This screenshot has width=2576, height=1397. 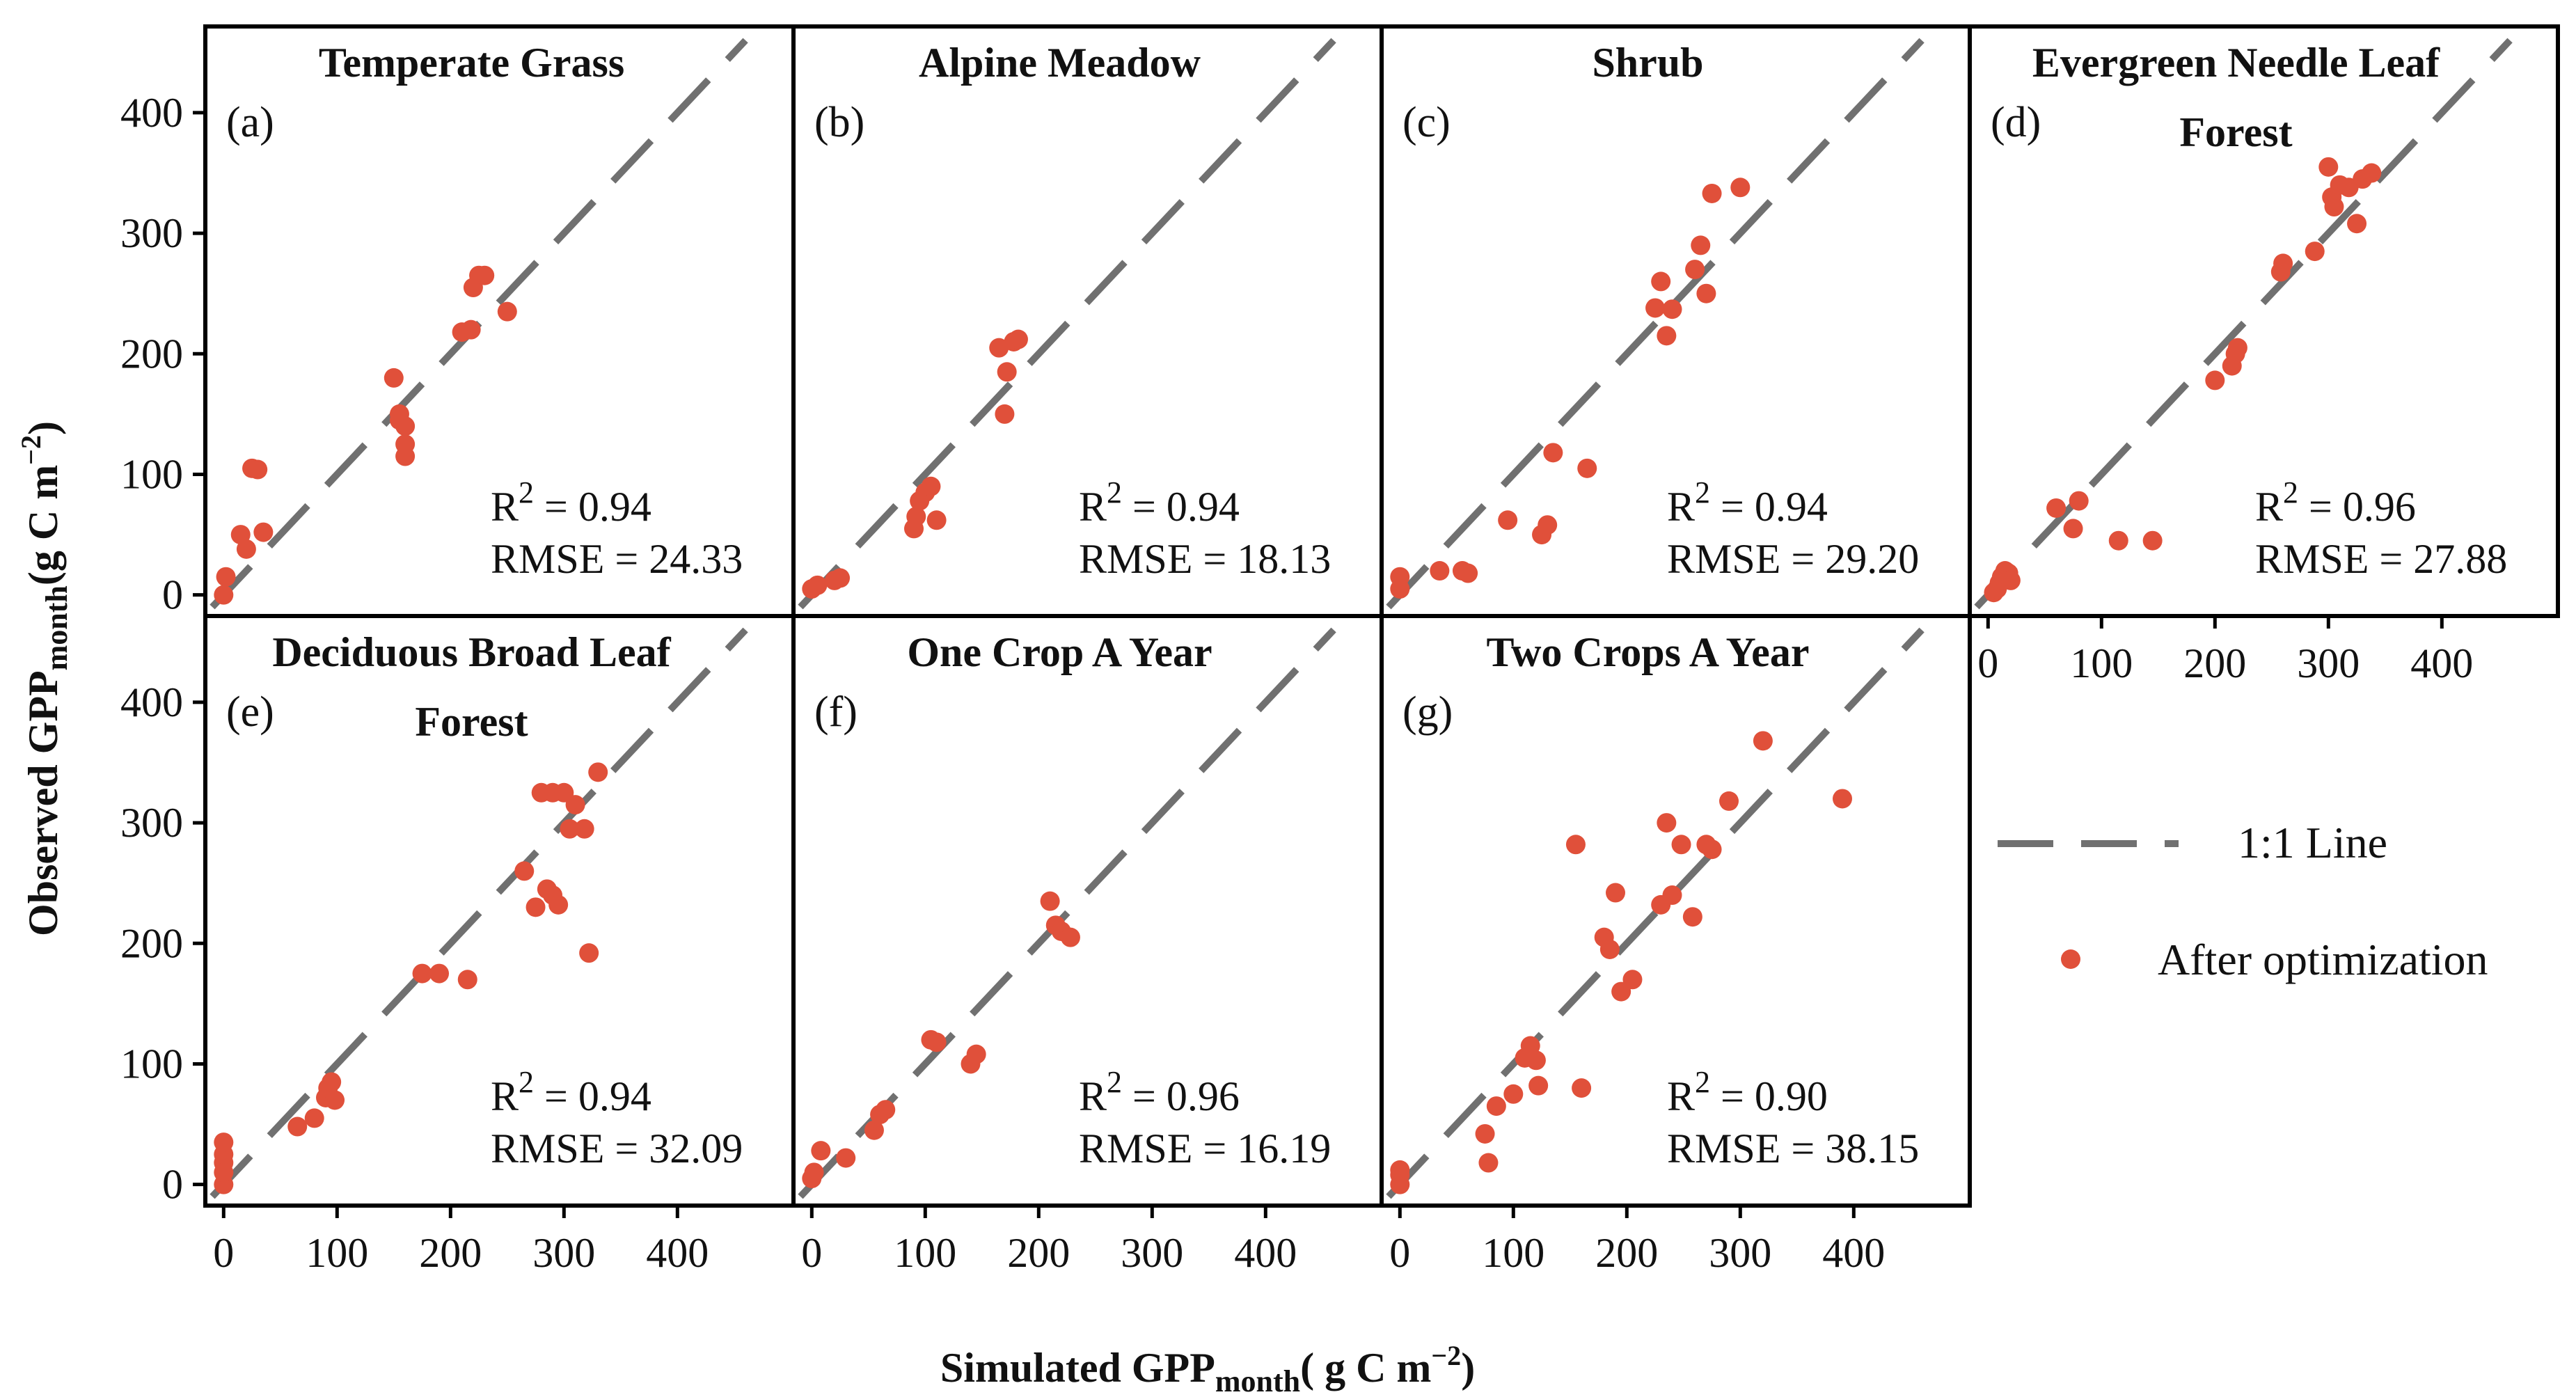 I want to click on panel-letter: (a), so click(x=250, y=122).